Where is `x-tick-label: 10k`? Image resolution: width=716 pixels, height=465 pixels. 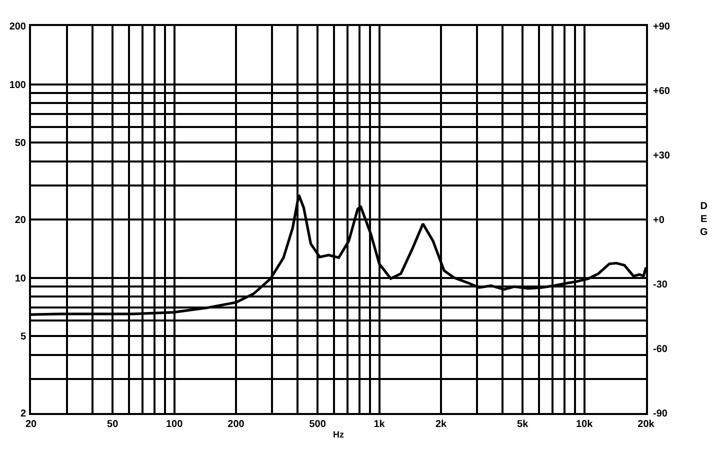
x-tick-label: 10k is located at coordinates (585, 424).